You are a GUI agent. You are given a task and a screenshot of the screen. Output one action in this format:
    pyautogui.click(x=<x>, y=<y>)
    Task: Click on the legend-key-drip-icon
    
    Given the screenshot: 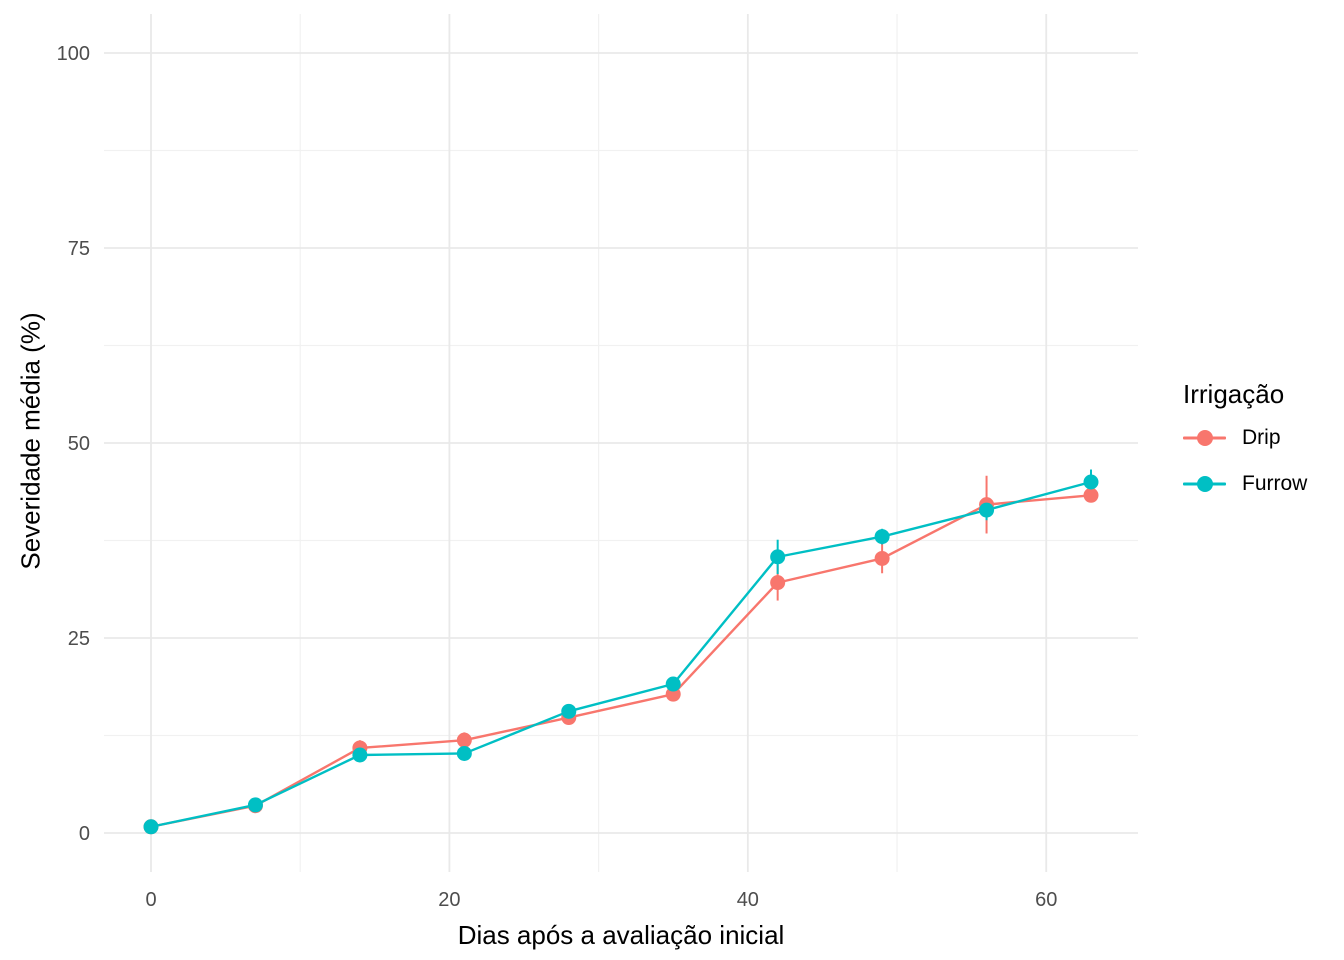 What is the action you would take?
    pyautogui.click(x=1204, y=438)
    